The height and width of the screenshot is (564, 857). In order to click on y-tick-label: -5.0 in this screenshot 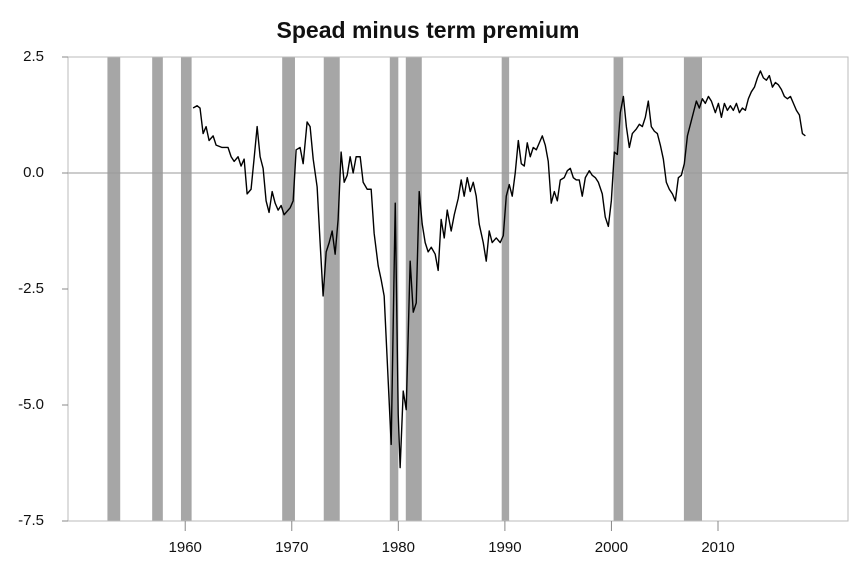, I will do `click(31, 404)`.